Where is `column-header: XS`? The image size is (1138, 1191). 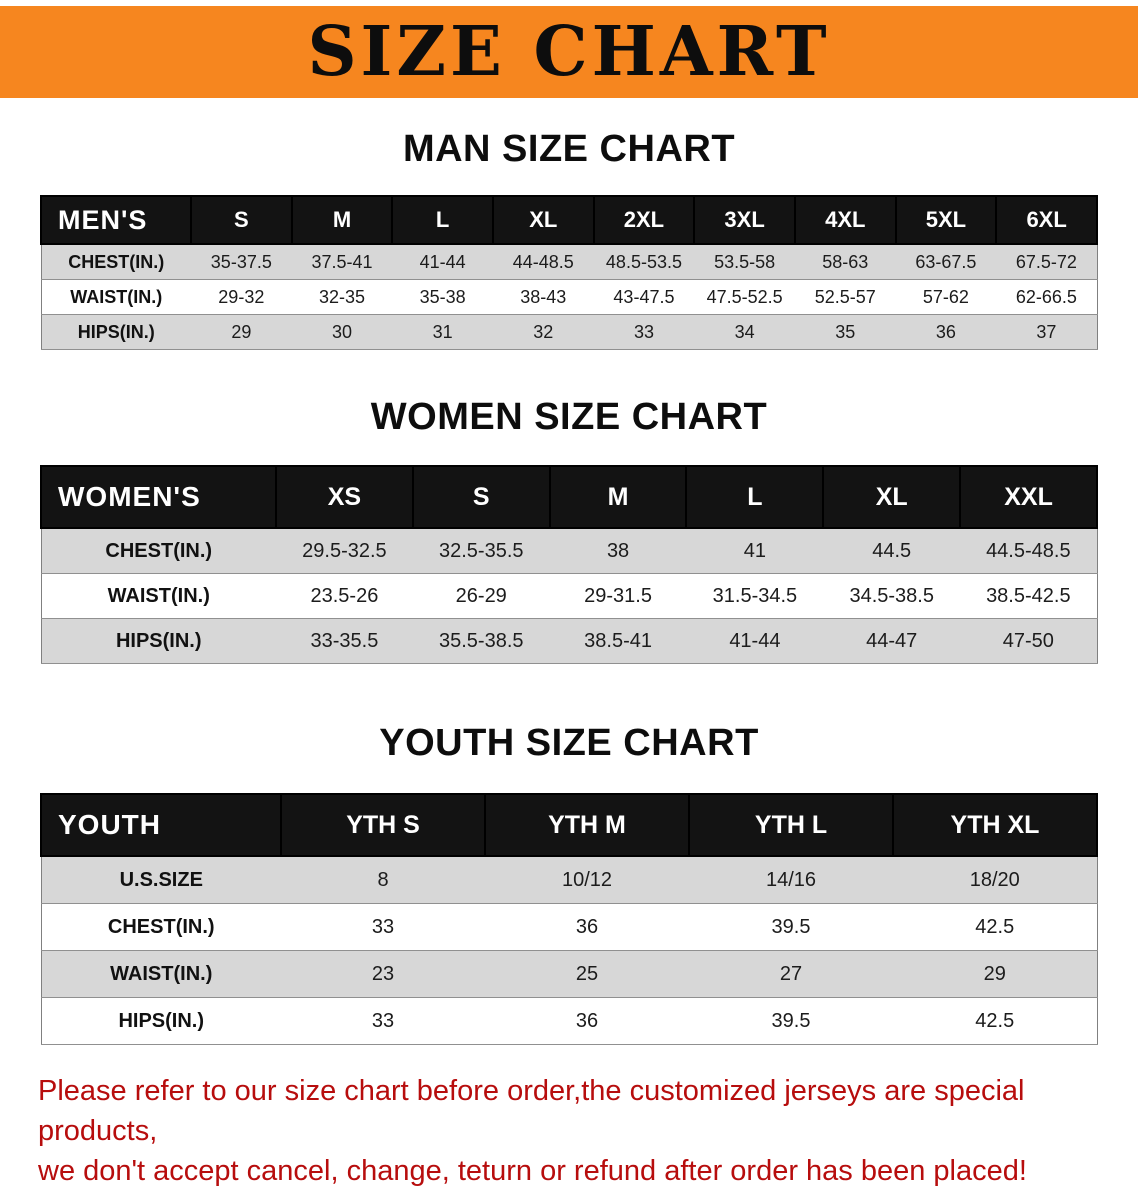
column-header: XS is located at coordinates (344, 497).